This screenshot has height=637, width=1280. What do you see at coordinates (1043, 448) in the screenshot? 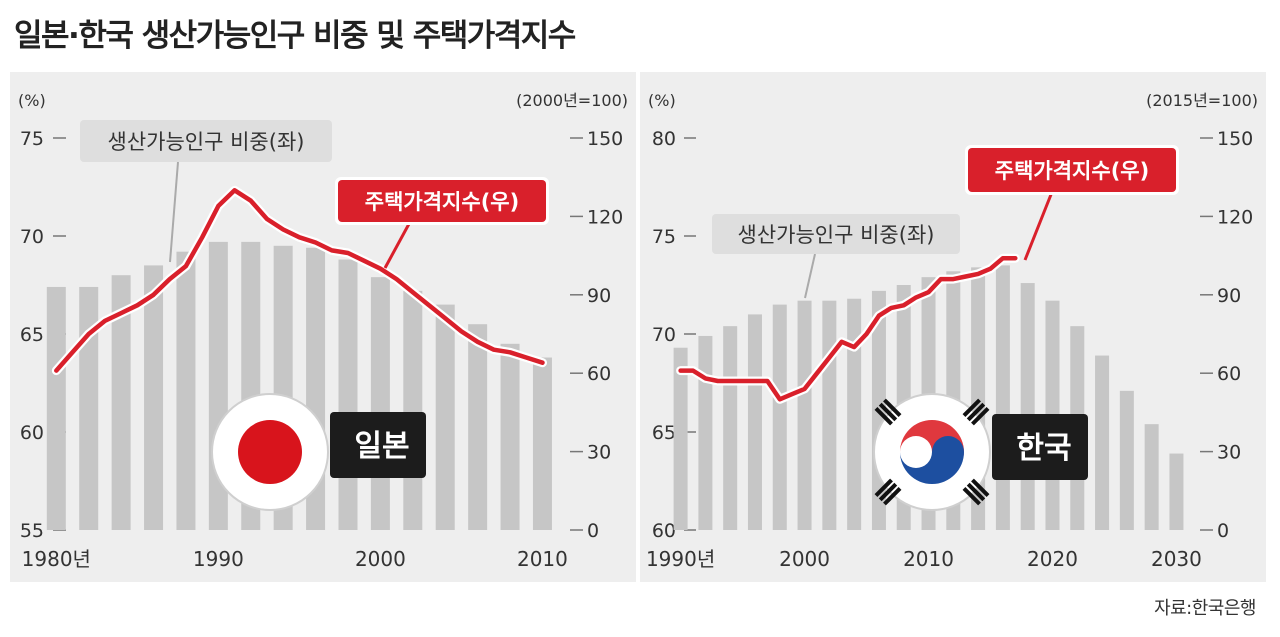
I see `country-name-label: 한국` at bounding box center [1043, 448].